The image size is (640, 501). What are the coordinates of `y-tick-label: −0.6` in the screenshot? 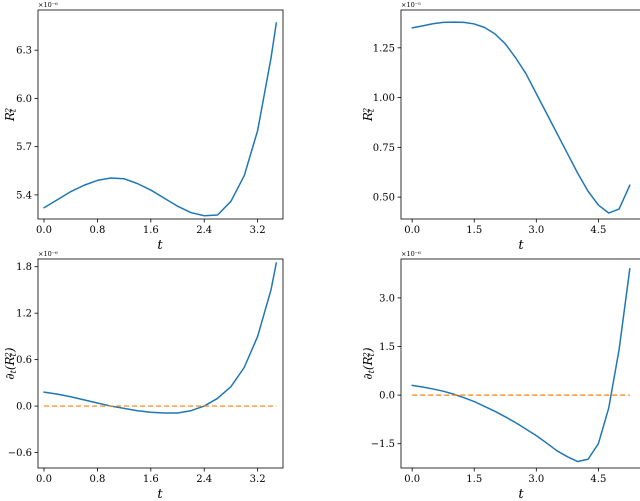 It's located at (20, 453).